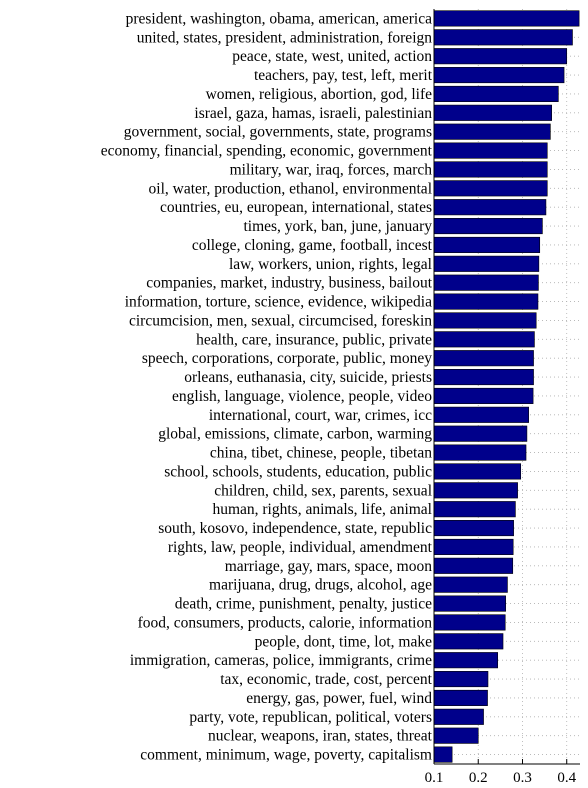  I want to click on category-label: teachers, pay, test, left, merit, so click(343, 75).